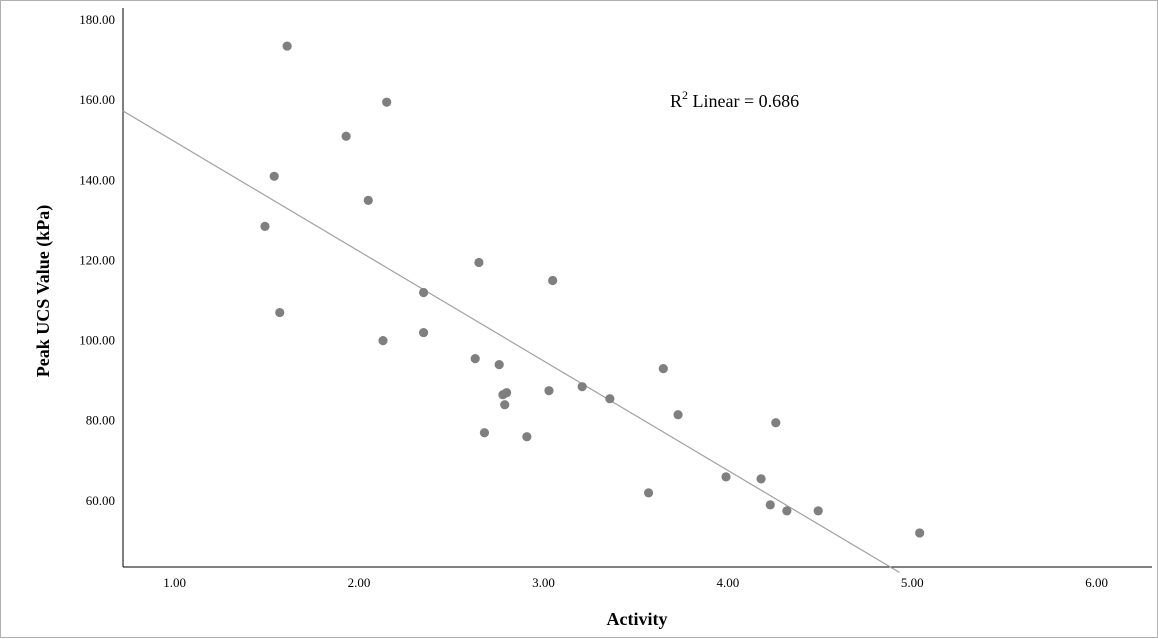 This screenshot has width=1158, height=639. Describe the element at coordinates (97, 340) in the screenshot. I see `y-tick-label: 100.00` at that location.